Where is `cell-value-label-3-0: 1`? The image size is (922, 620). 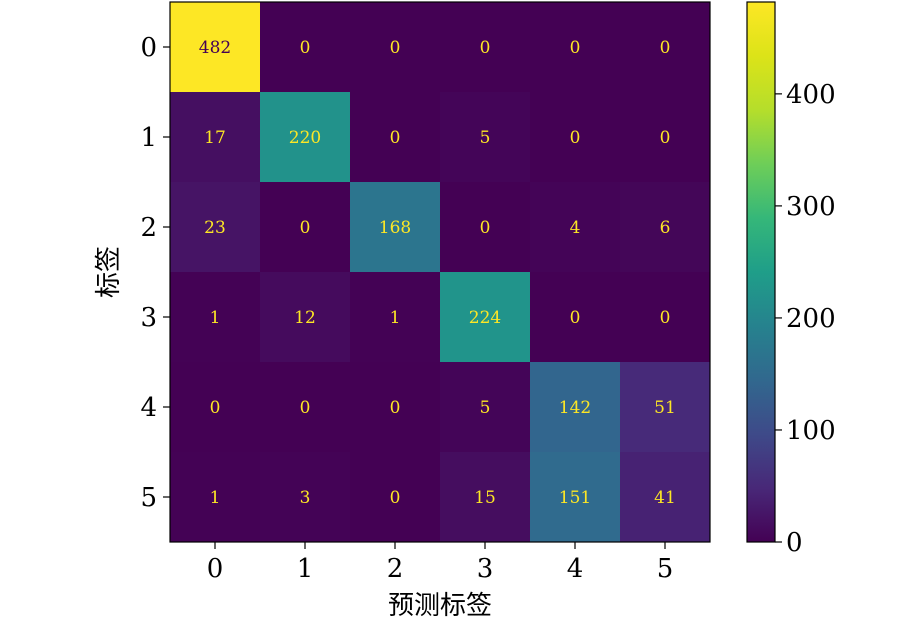 cell-value-label-3-0: 1 is located at coordinates (215, 318).